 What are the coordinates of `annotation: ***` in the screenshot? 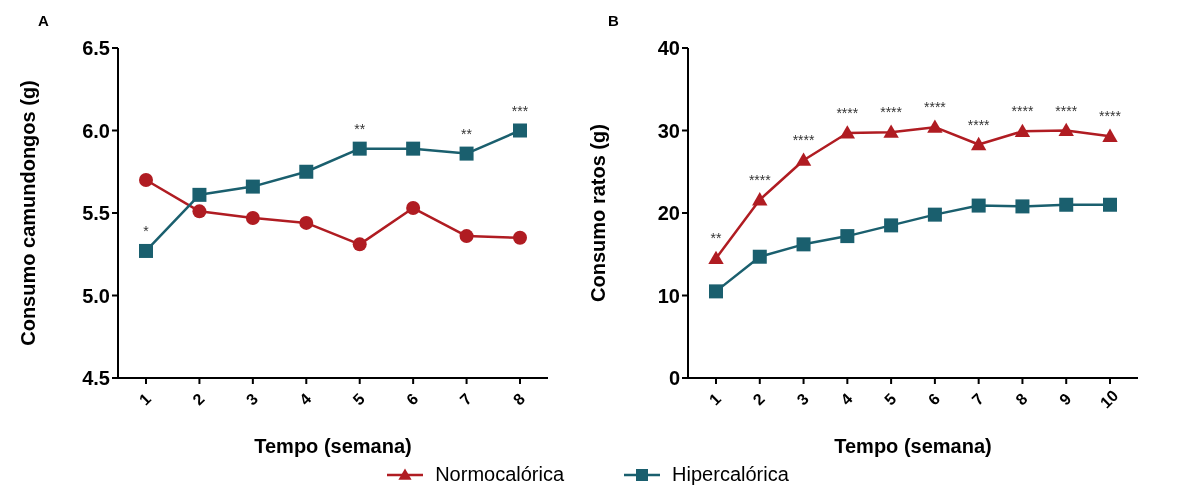 It's located at (520, 110).